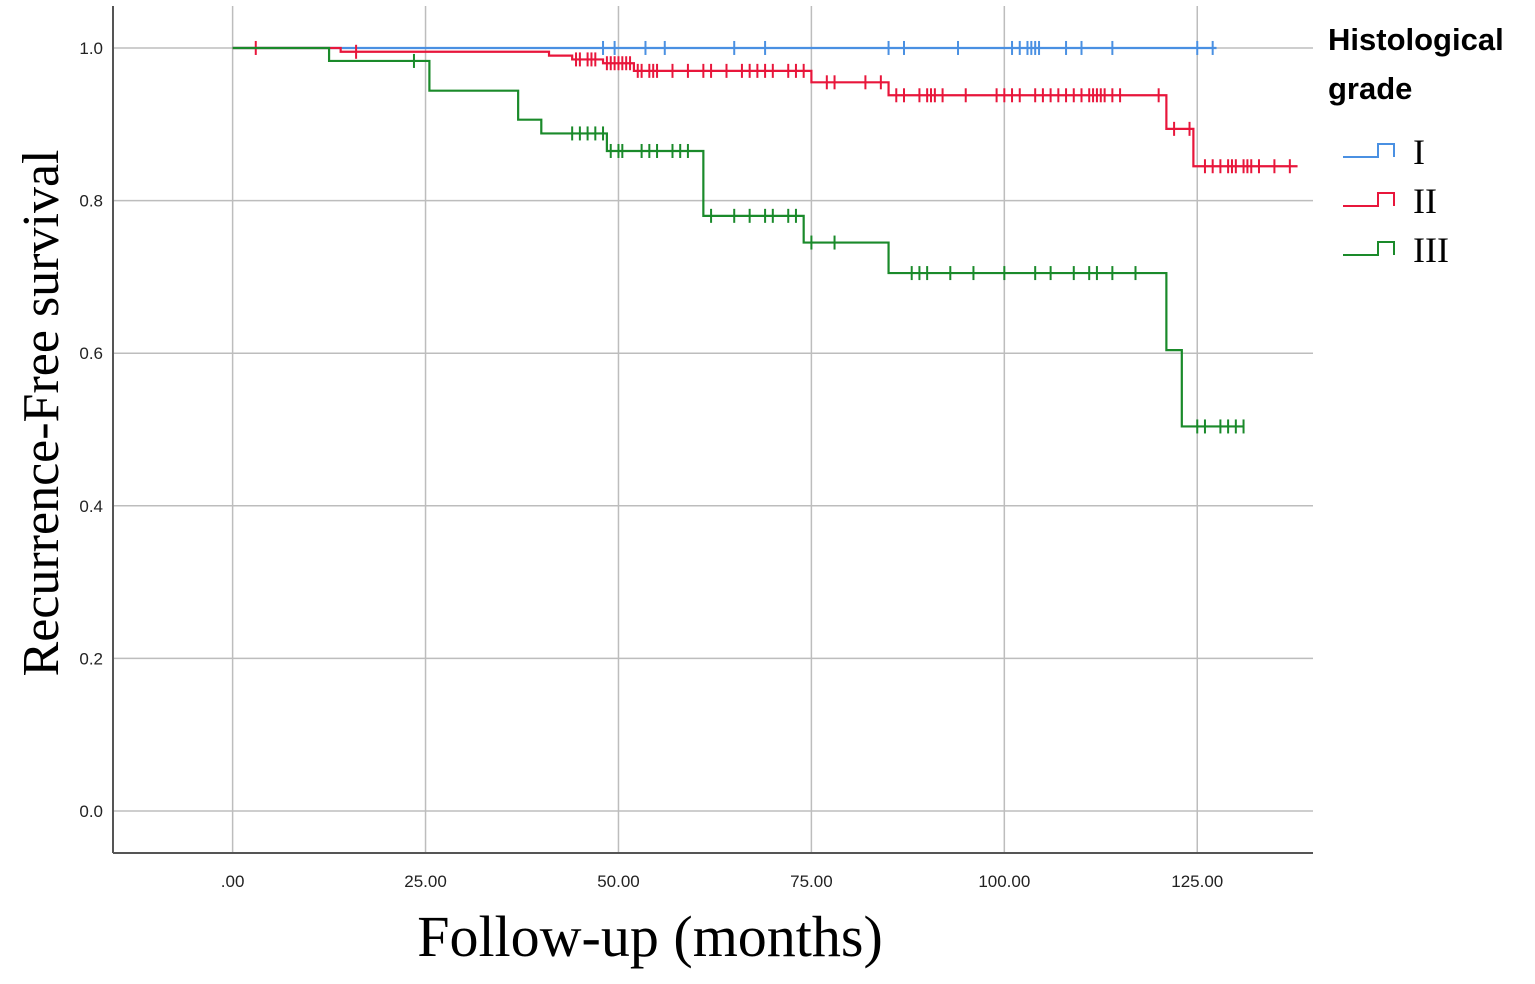  I want to click on legend-label: II, so click(1425, 201).